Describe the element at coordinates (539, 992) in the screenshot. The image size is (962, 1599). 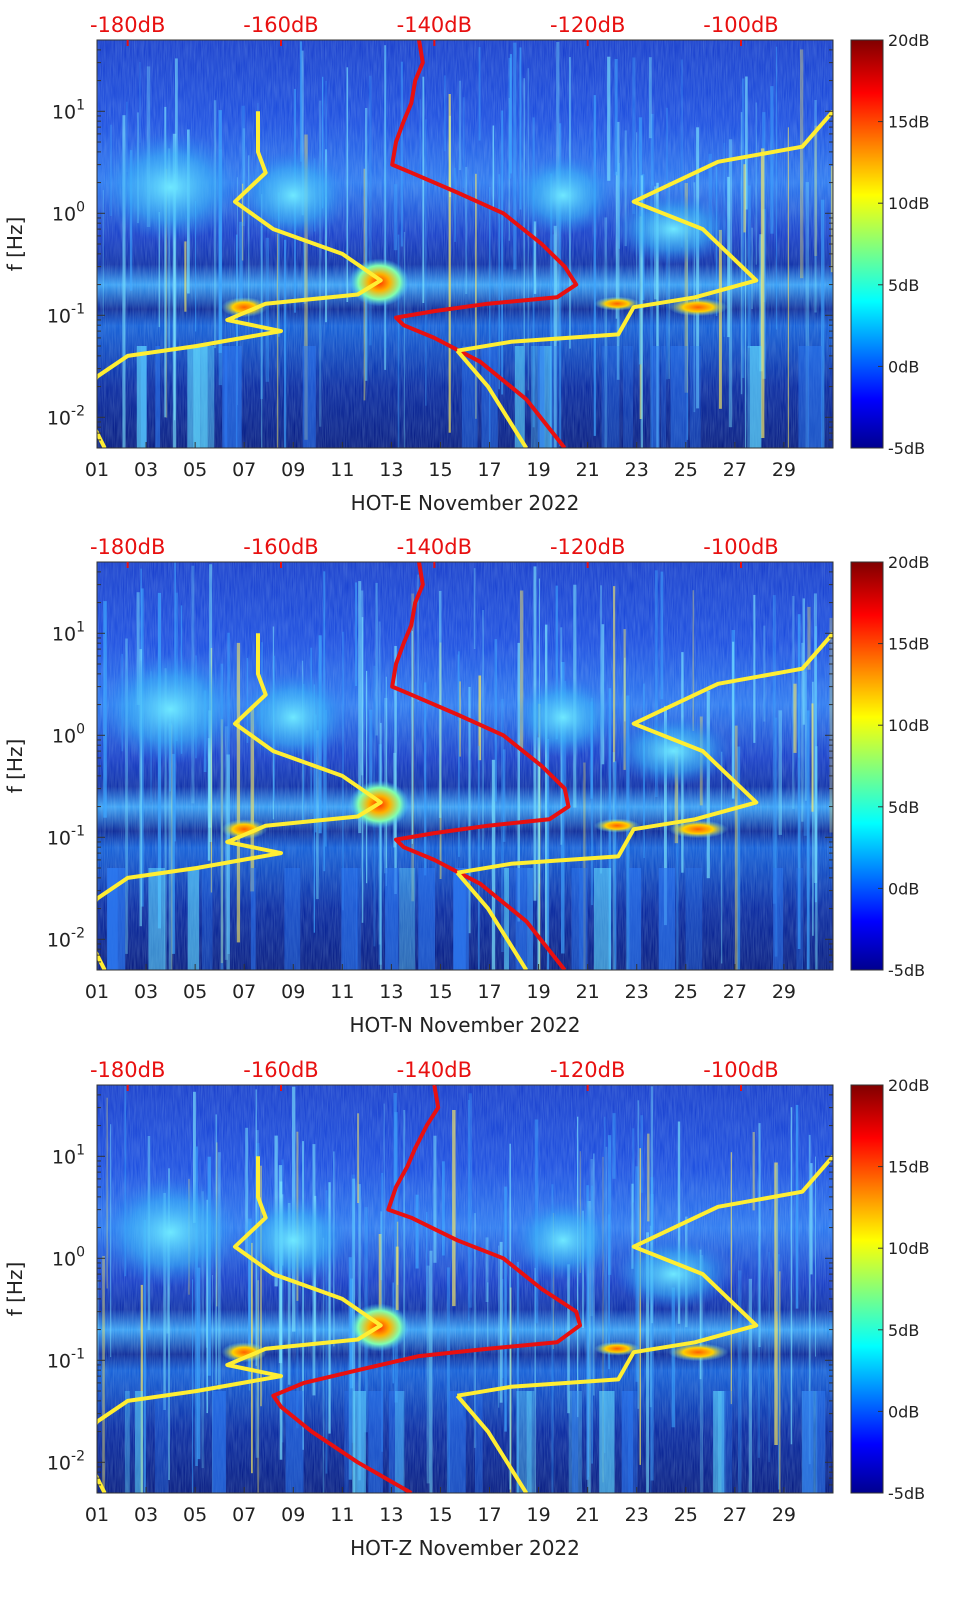
I see `x-tick-label: 19` at that location.